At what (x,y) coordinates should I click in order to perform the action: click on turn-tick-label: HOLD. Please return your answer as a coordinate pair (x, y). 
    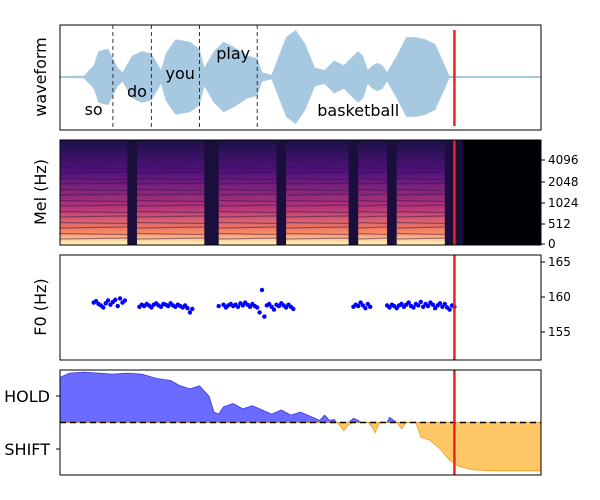
    Looking at the image, I should click on (27, 396).